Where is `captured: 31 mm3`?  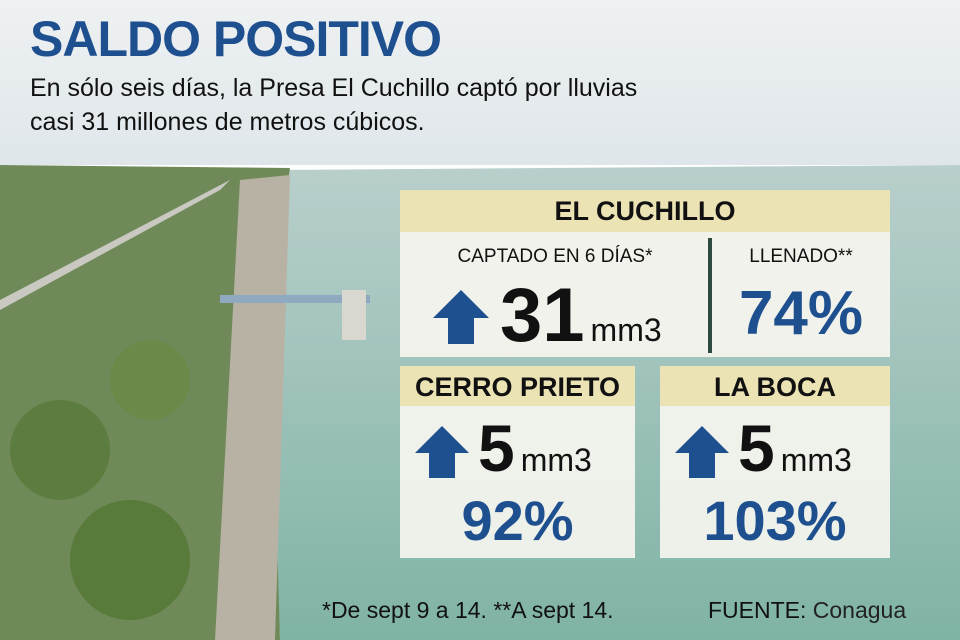
captured: 31 mm3 is located at coordinates (581, 315).